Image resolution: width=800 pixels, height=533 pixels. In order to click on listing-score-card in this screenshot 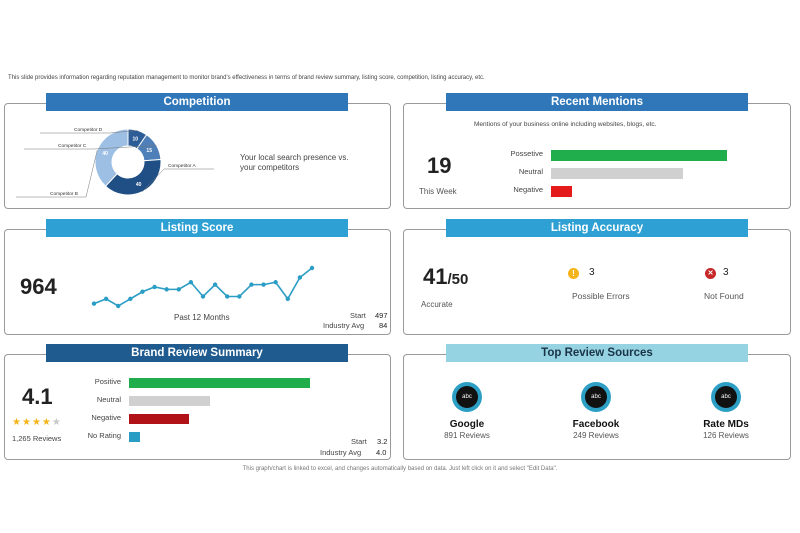, I will do `click(197, 282)`.